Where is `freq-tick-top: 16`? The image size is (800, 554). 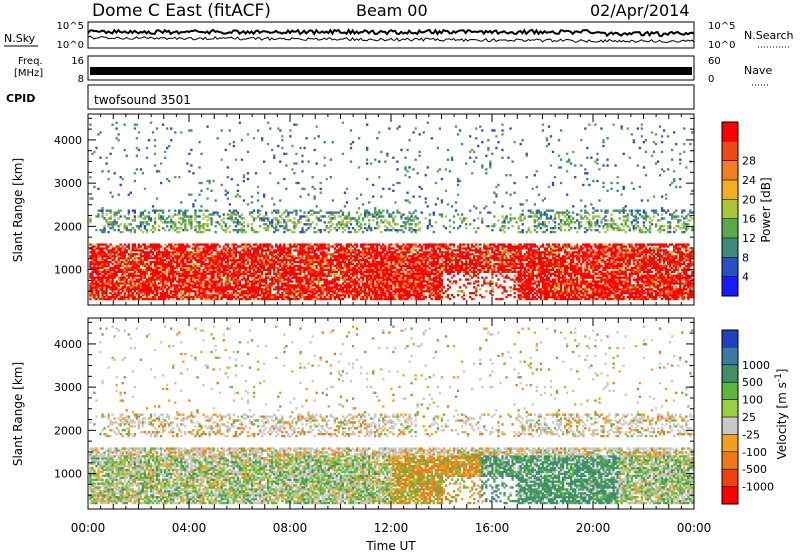
freq-tick-top: 16 is located at coordinates (77, 61).